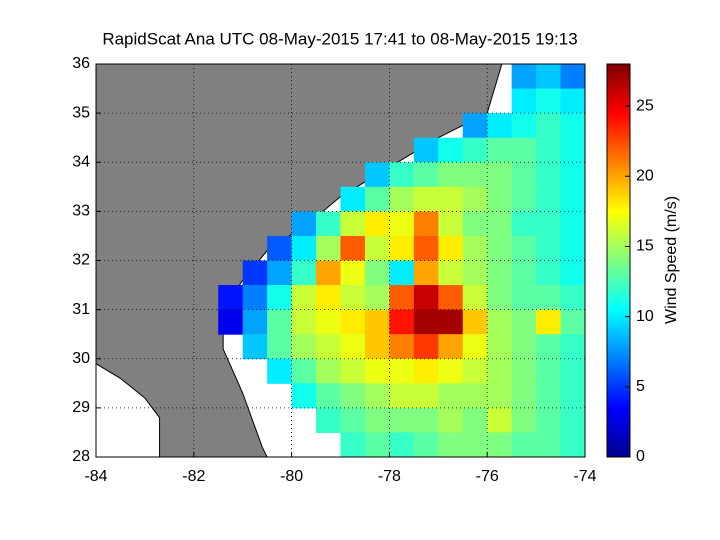  What do you see at coordinates (81, 407) in the screenshot?
I see `y-tick-label: 29` at bounding box center [81, 407].